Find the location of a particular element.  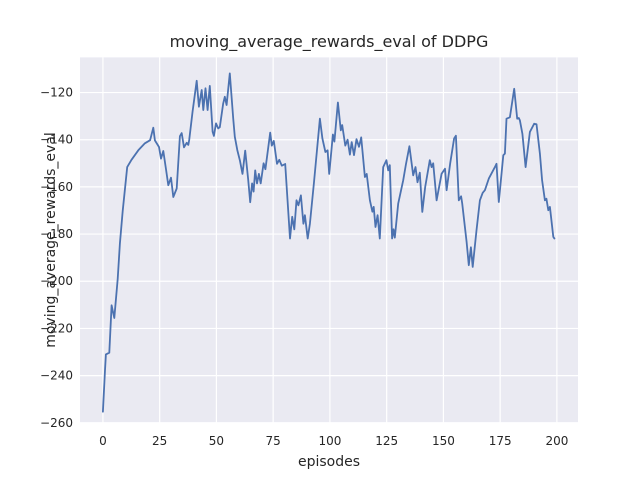

y-tick-label: −160 is located at coordinates (56, 187).